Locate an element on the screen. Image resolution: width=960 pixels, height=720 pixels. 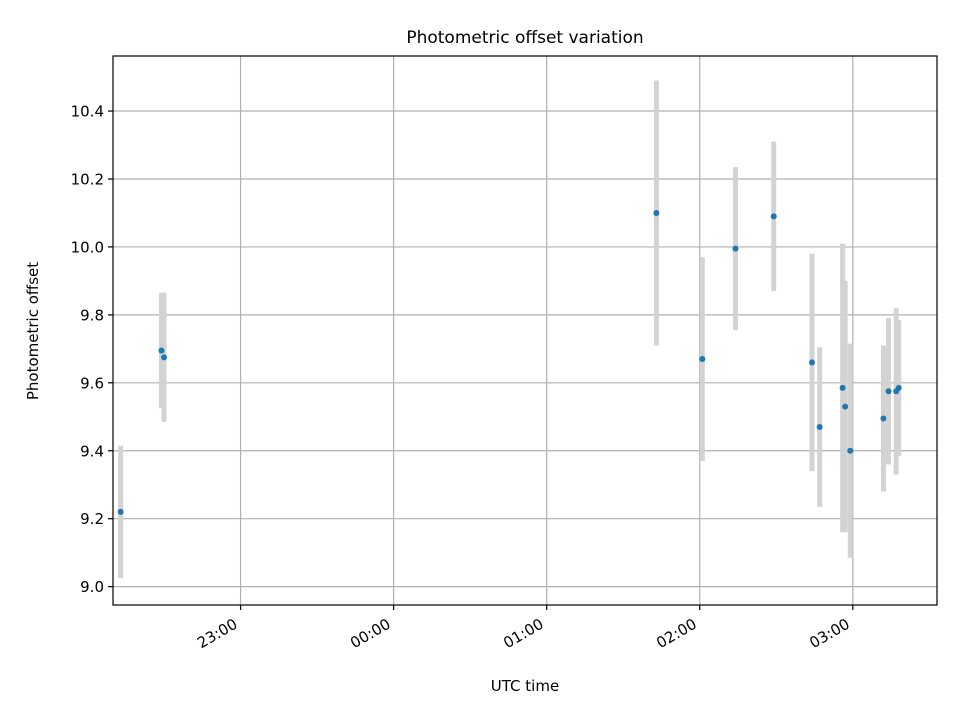
x-axis-label: UTC time is located at coordinates (525, 686).